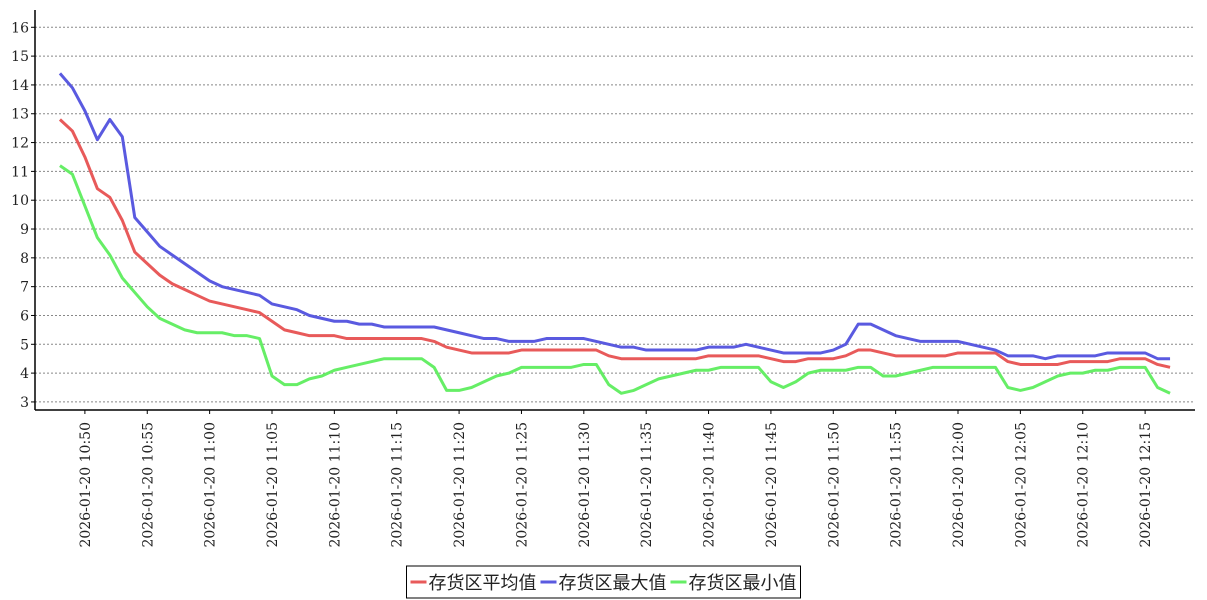  I want to click on y-tick-label: 15, so click(20, 57).